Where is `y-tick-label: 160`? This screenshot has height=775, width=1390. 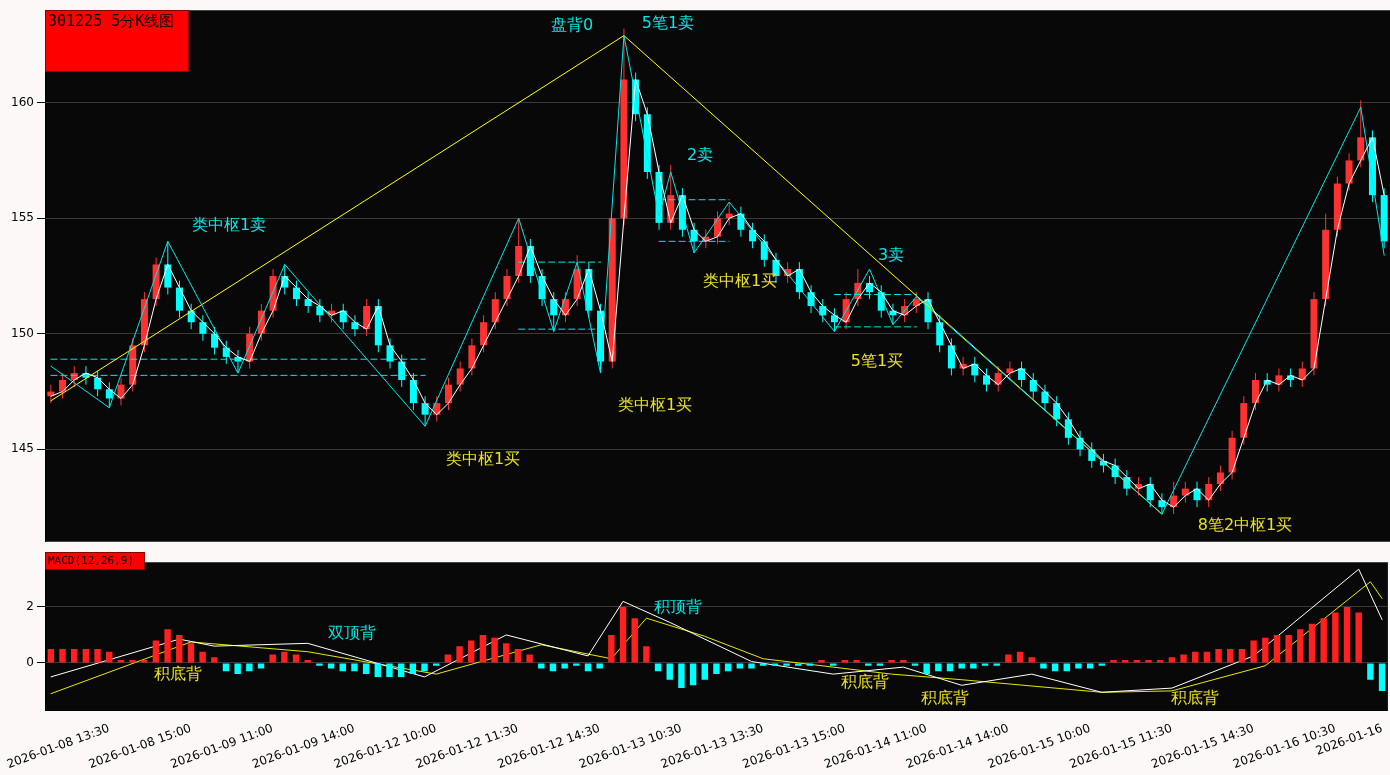 y-tick-label: 160 is located at coordinates (22, 101).